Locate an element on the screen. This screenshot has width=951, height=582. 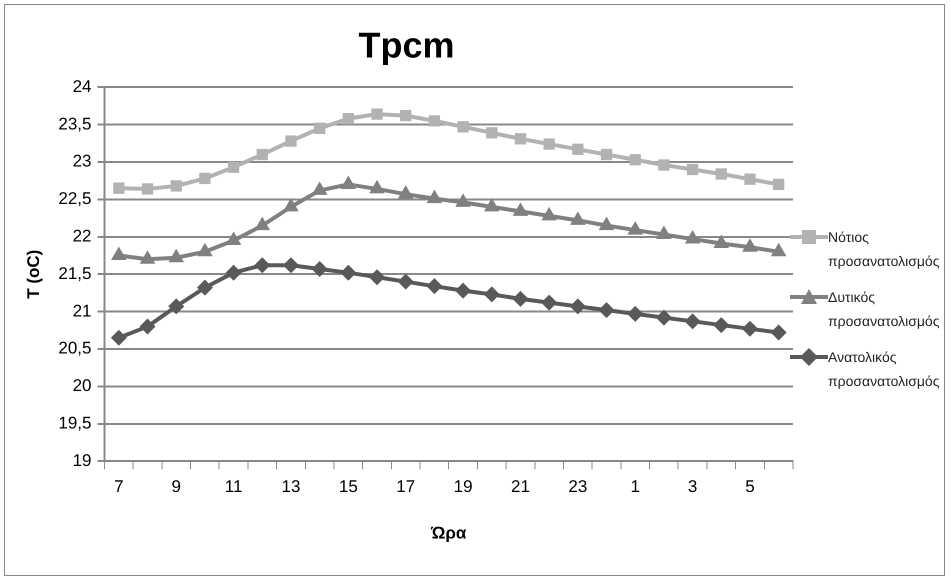
y-tick-label: 24 is located at coordinates (82, 86).